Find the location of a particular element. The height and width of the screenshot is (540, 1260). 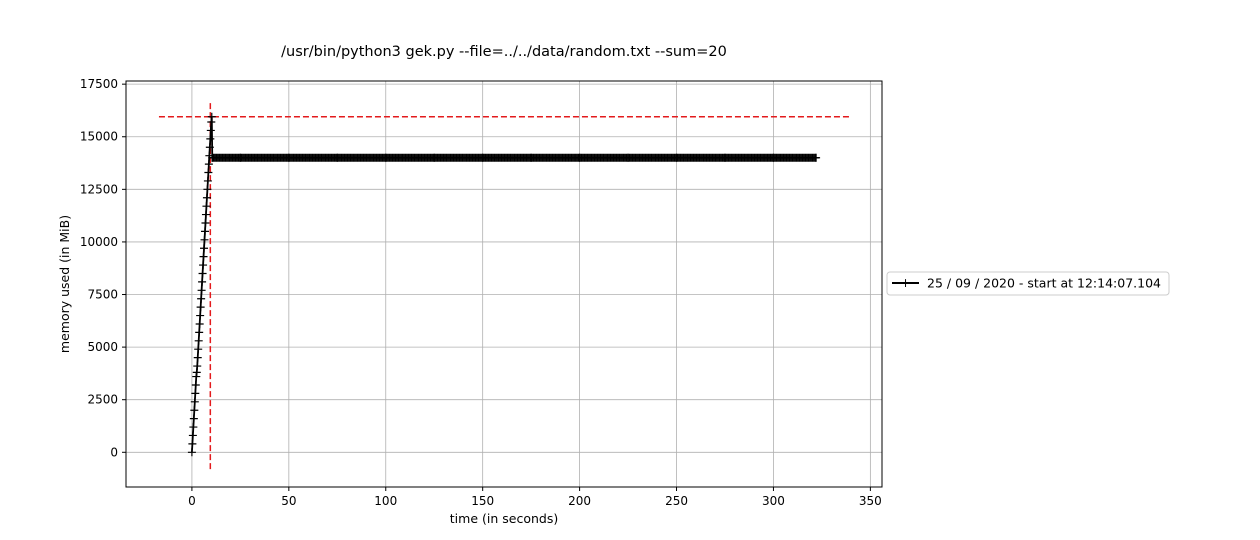

legend-label: 25 / 09 / 2020 - start at 12:14:07.104 is located at coordinates (1044, 283).